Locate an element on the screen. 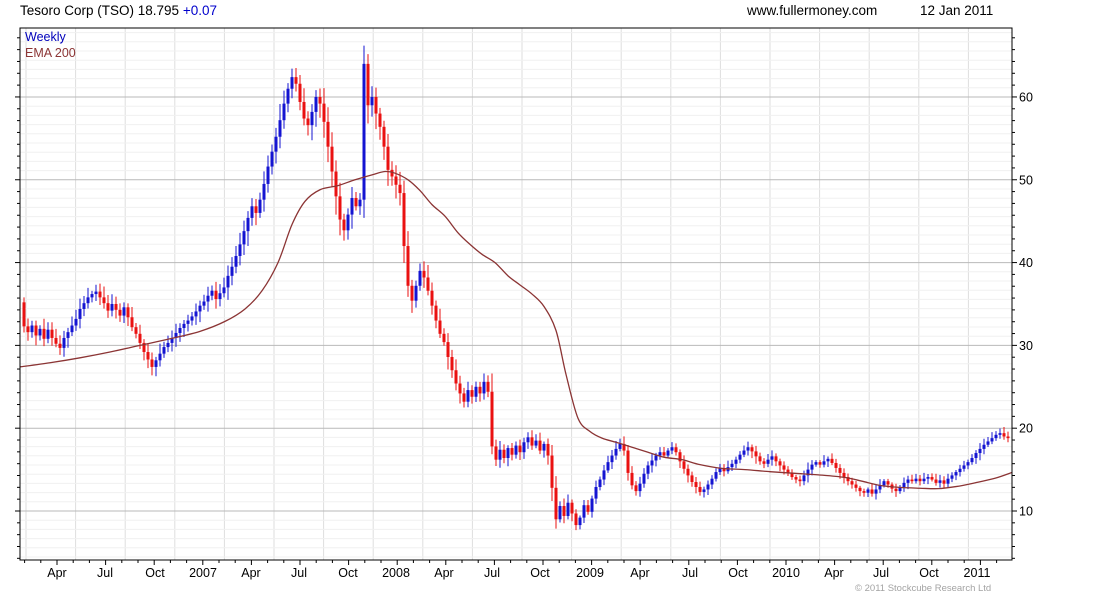 Image resolution: width=1100 pixels, height=600 pixels. svg-text: 30 is located at coordinates (1026, 346).